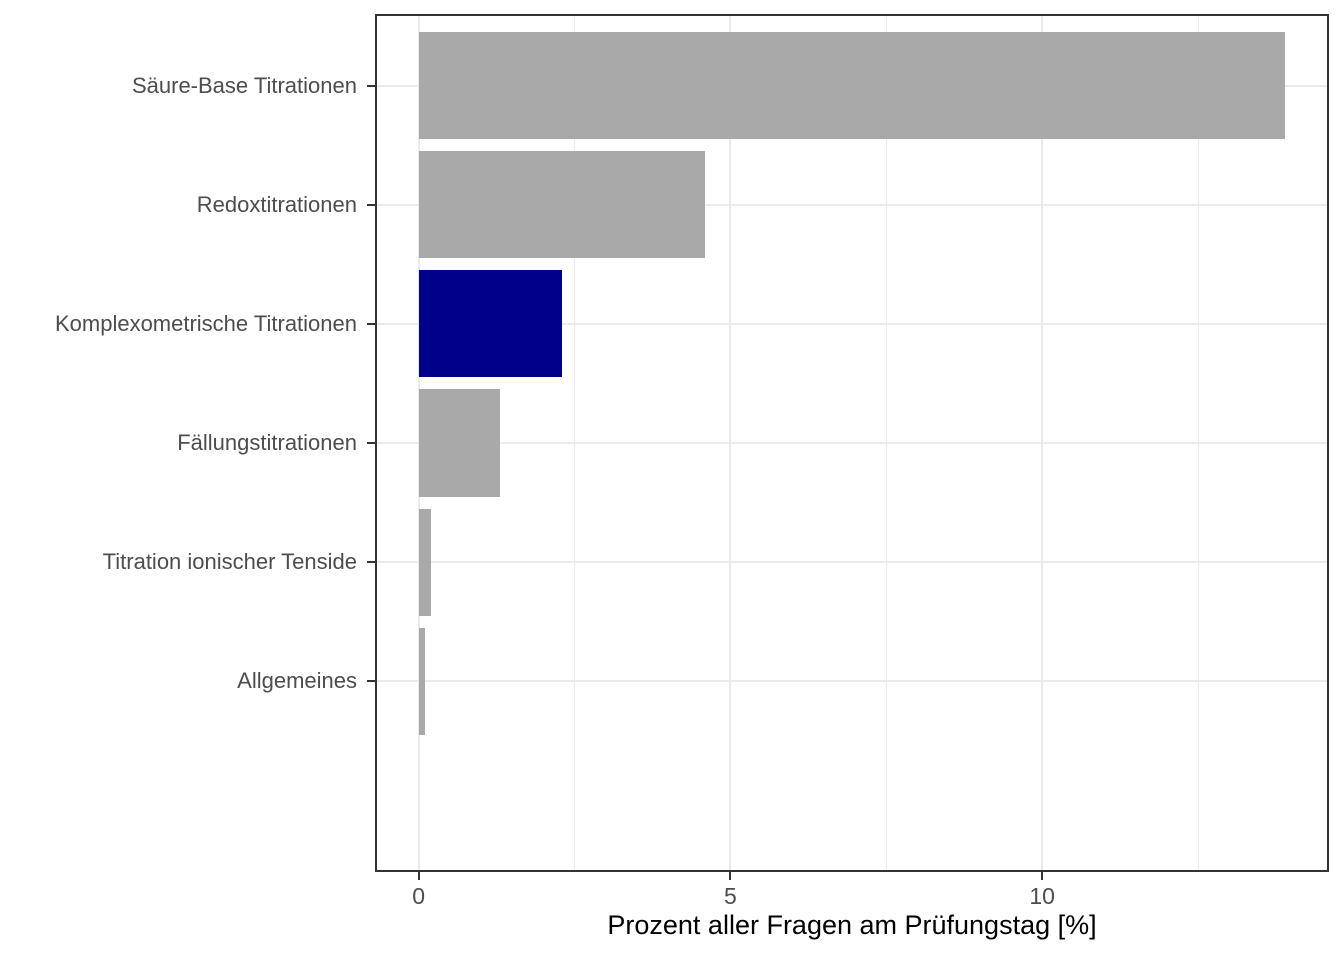 The height and width of the screenshot is (960, 1344). Describe the element at coordinates (297, 681) in the screenshot. I see `y-axis-category-label: Allgemeines` at that location.